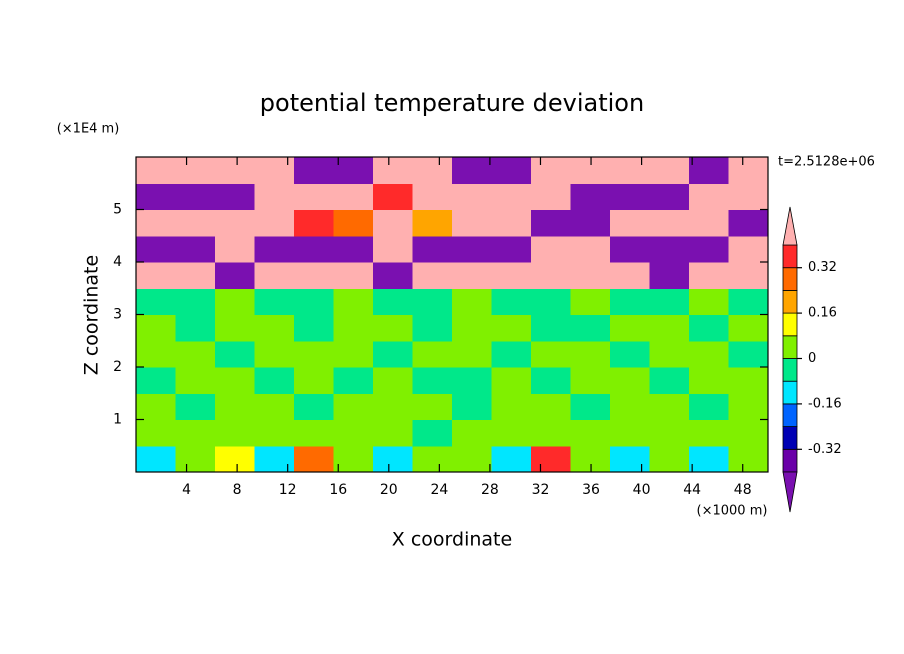 Image resolution: width=904 pixels, height=654 pixels. I want to click on x-tick-label: 4, so click(186, 490).